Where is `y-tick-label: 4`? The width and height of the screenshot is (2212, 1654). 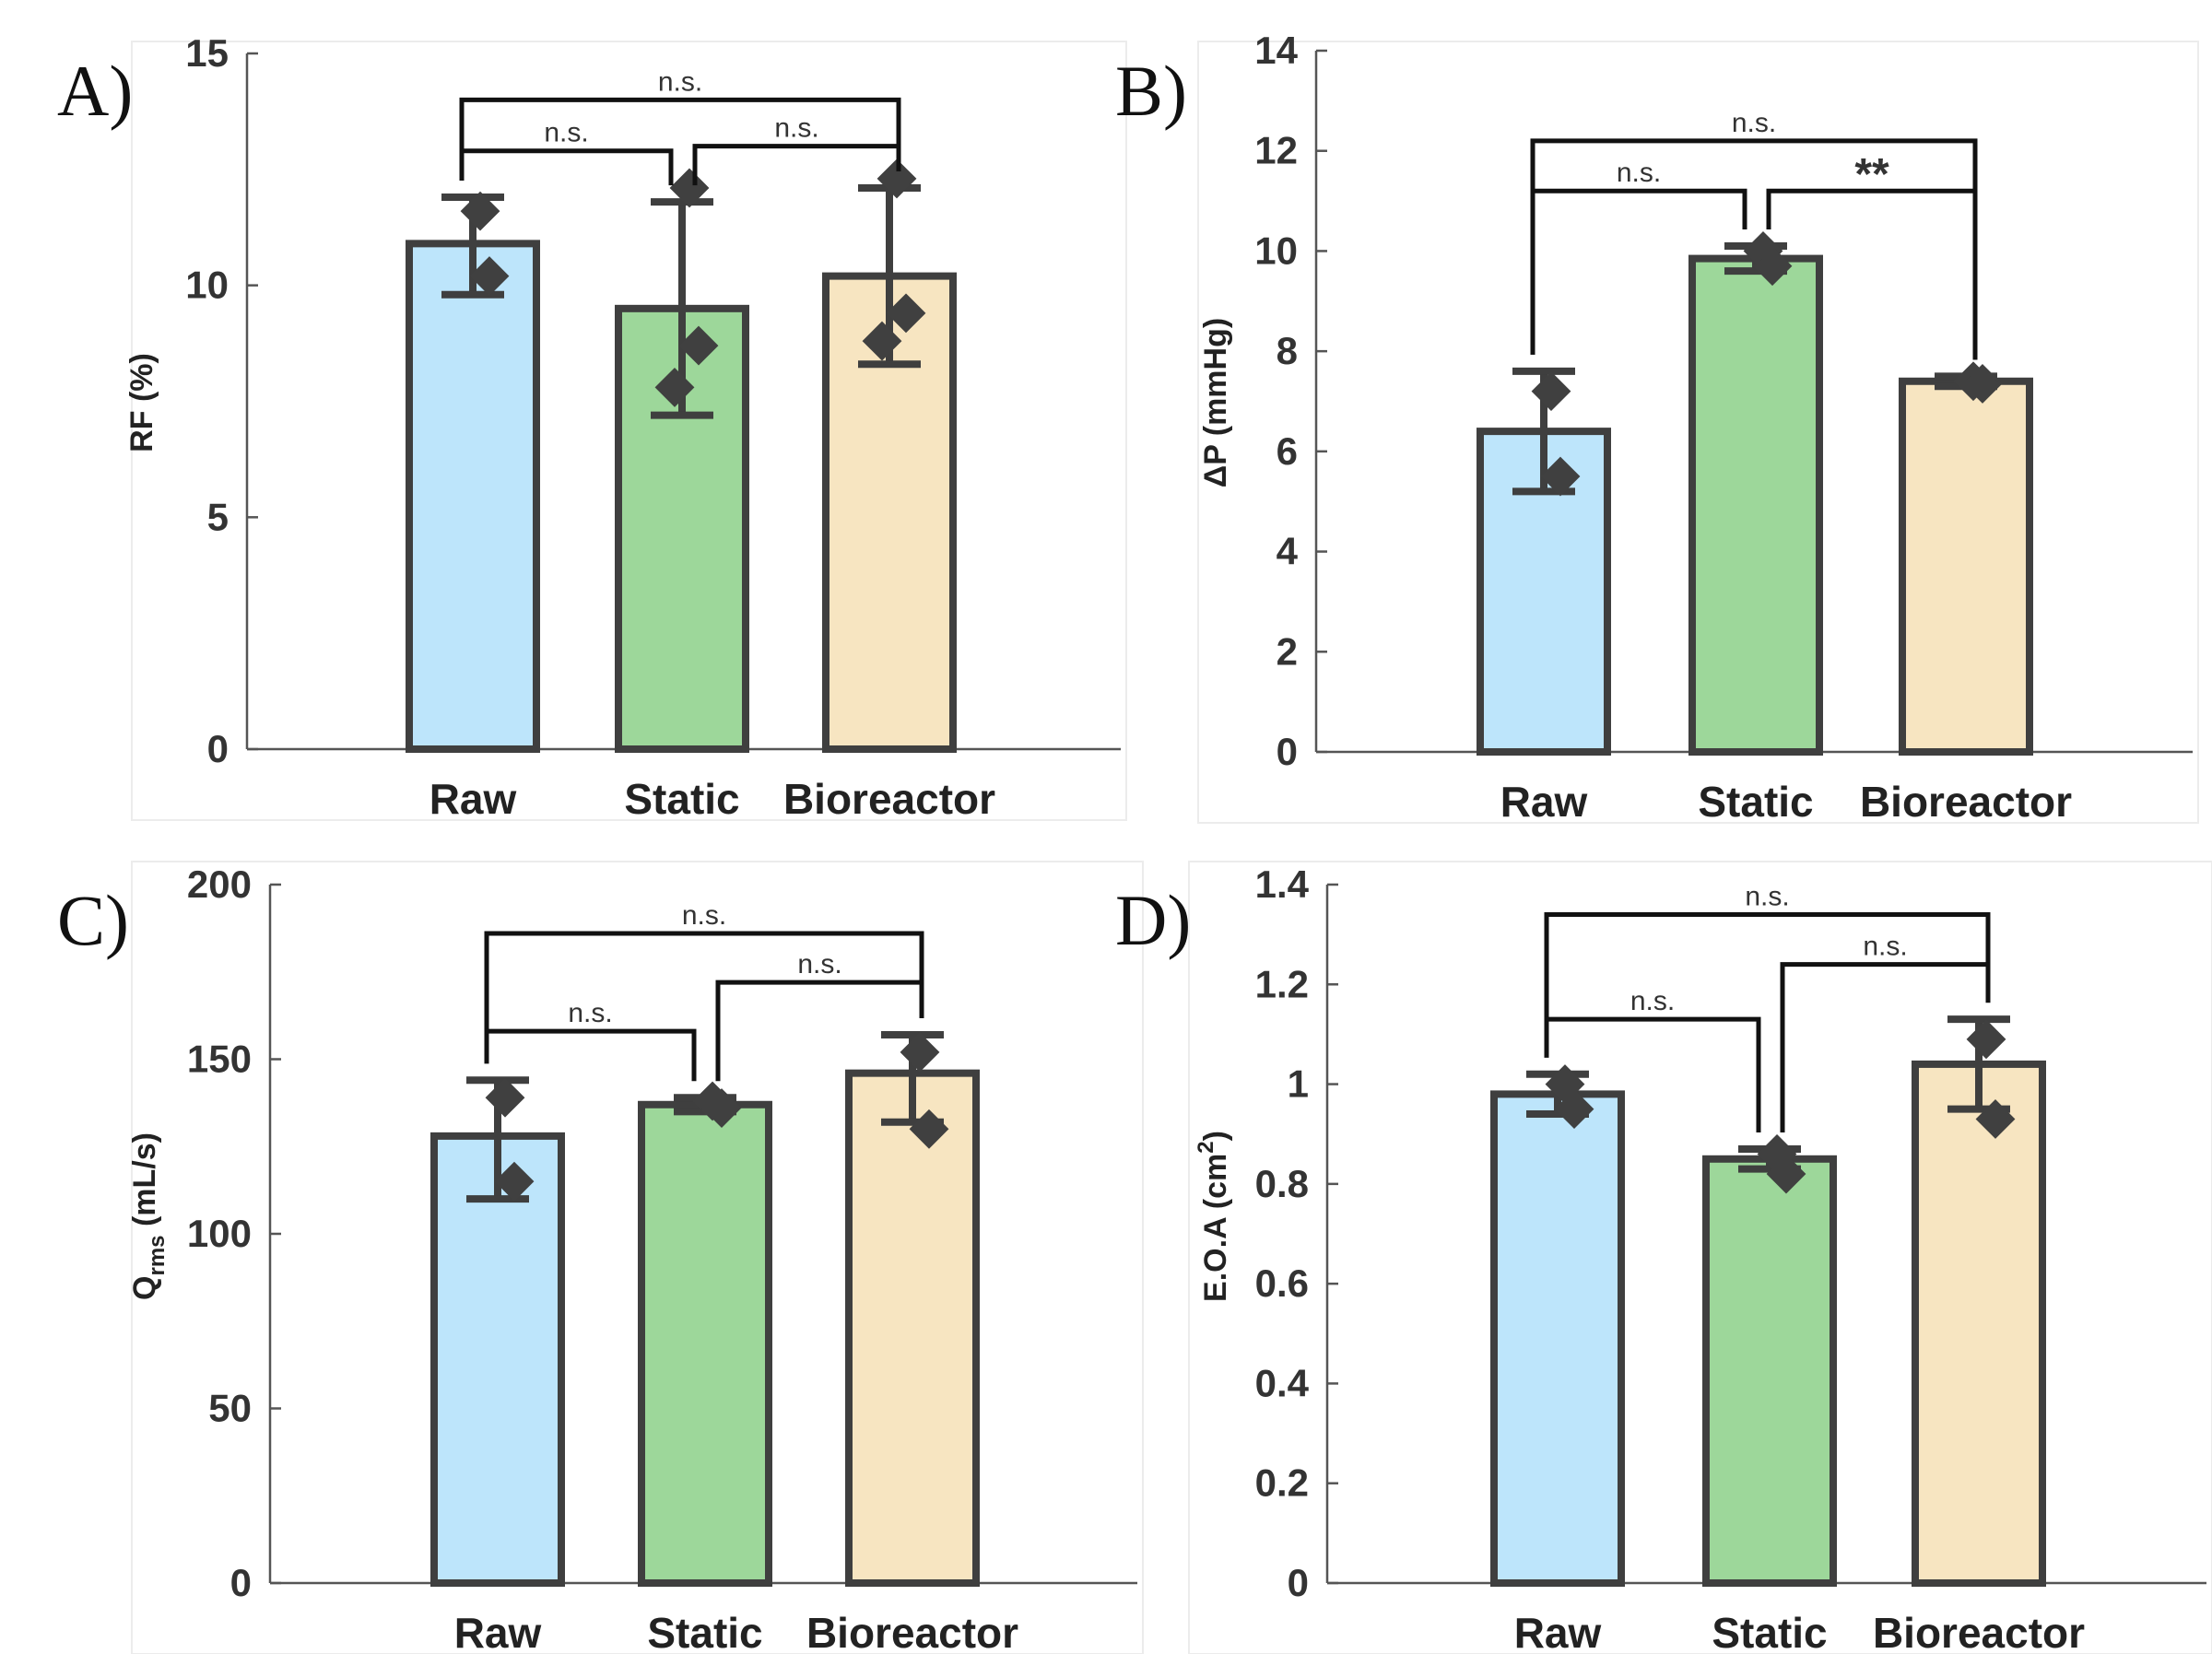 y-tick-label: 4 is located at coordinates (1288, 551).